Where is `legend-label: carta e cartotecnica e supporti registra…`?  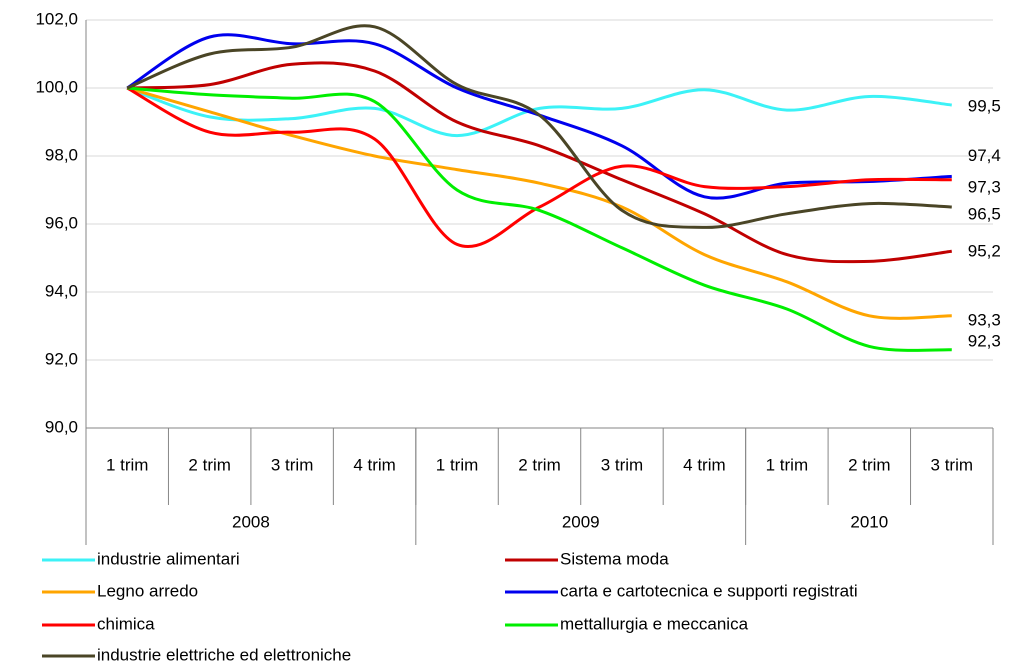
legend-label: carta e cartotecnica e supporti registra… is located at coordinates (709, 590).